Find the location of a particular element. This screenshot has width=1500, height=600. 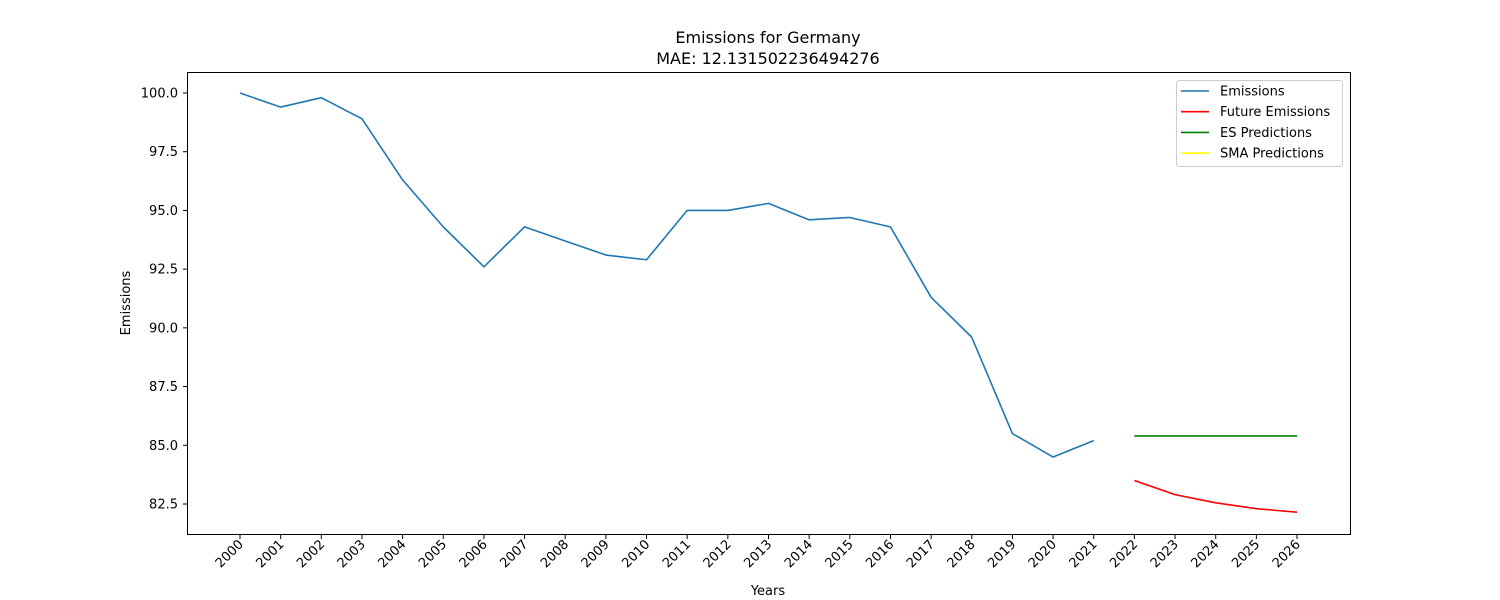

series-line-future-emissions is located at coordinates (1216, 496).